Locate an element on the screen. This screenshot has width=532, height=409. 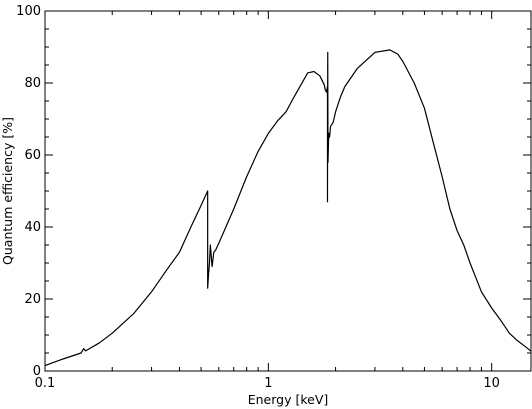
y-tick-label: 40 is located at coordinates (32, 227).